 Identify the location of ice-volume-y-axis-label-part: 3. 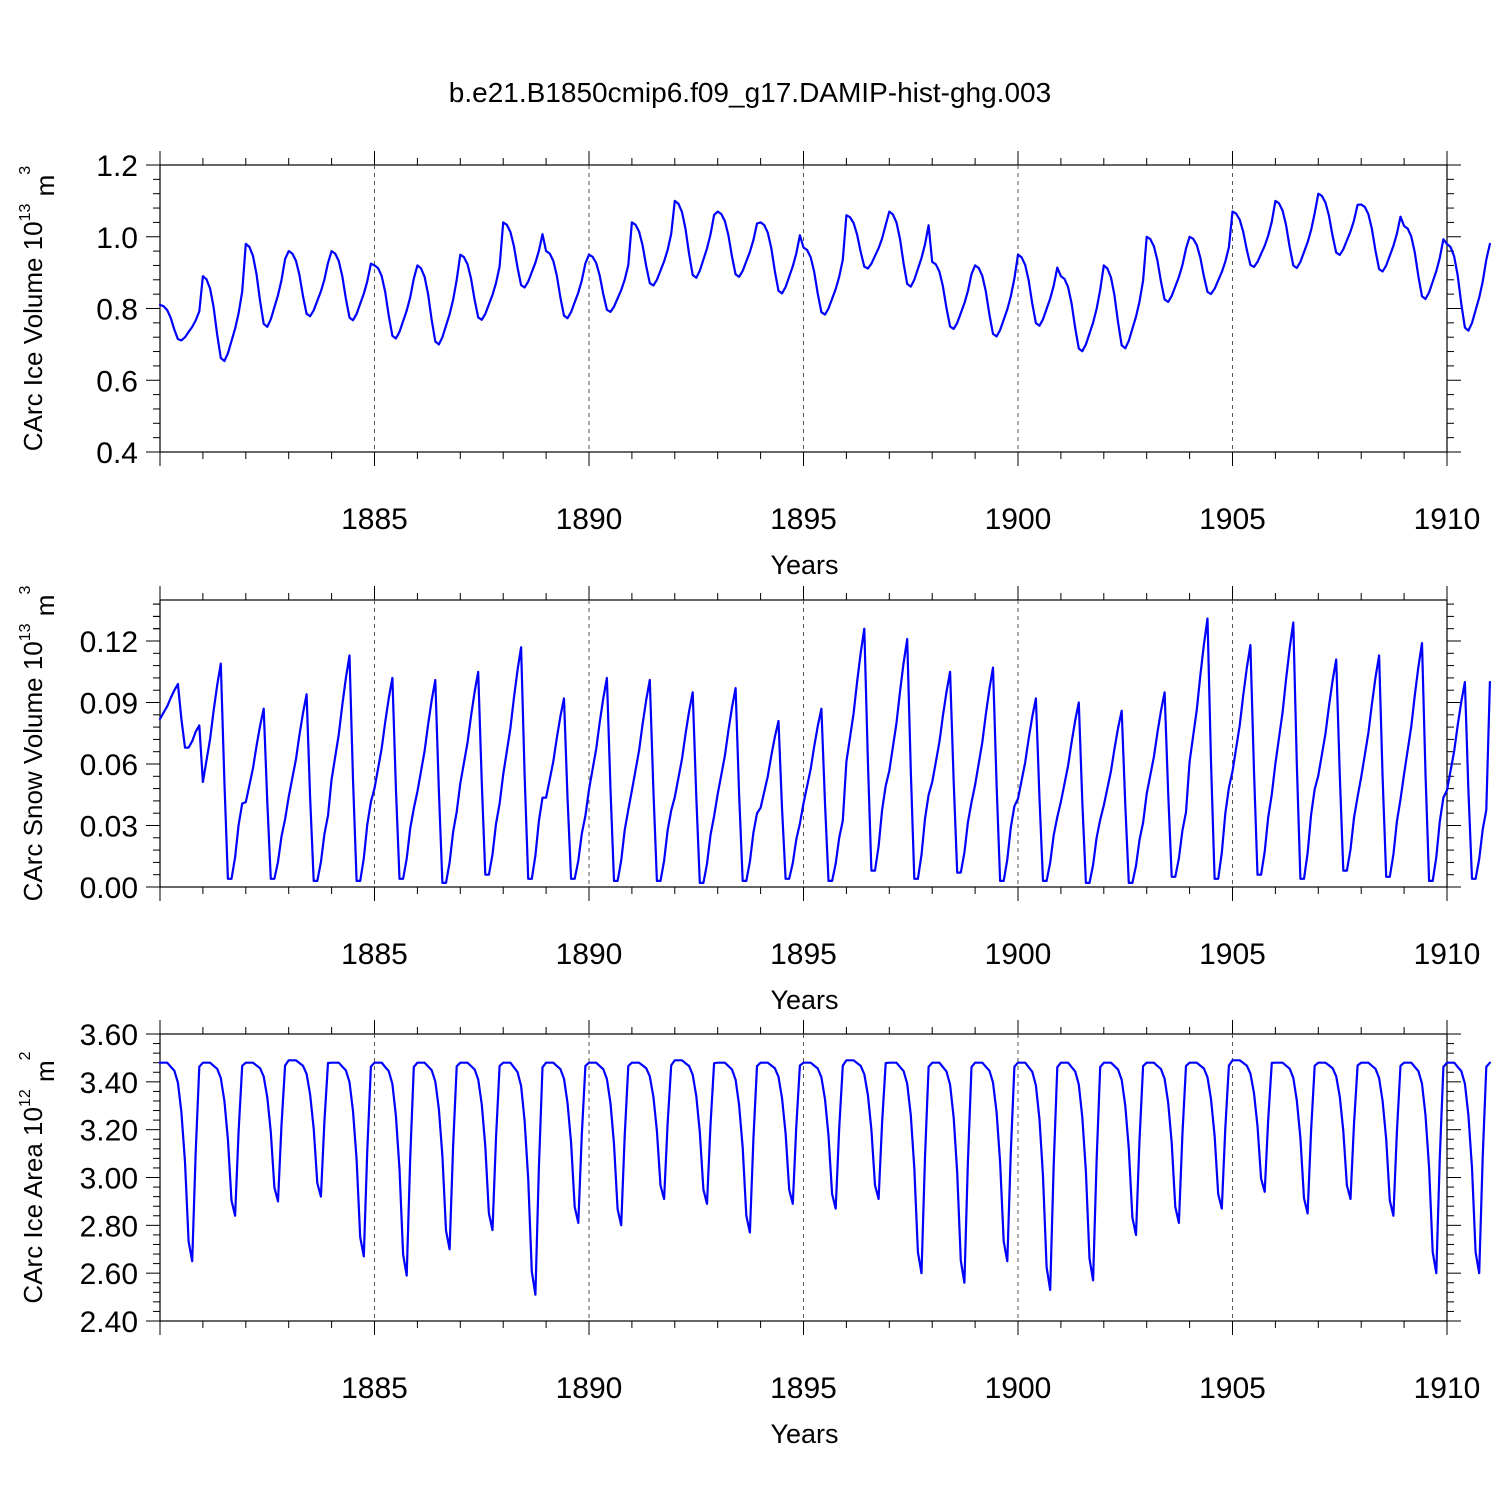
(25, 170).